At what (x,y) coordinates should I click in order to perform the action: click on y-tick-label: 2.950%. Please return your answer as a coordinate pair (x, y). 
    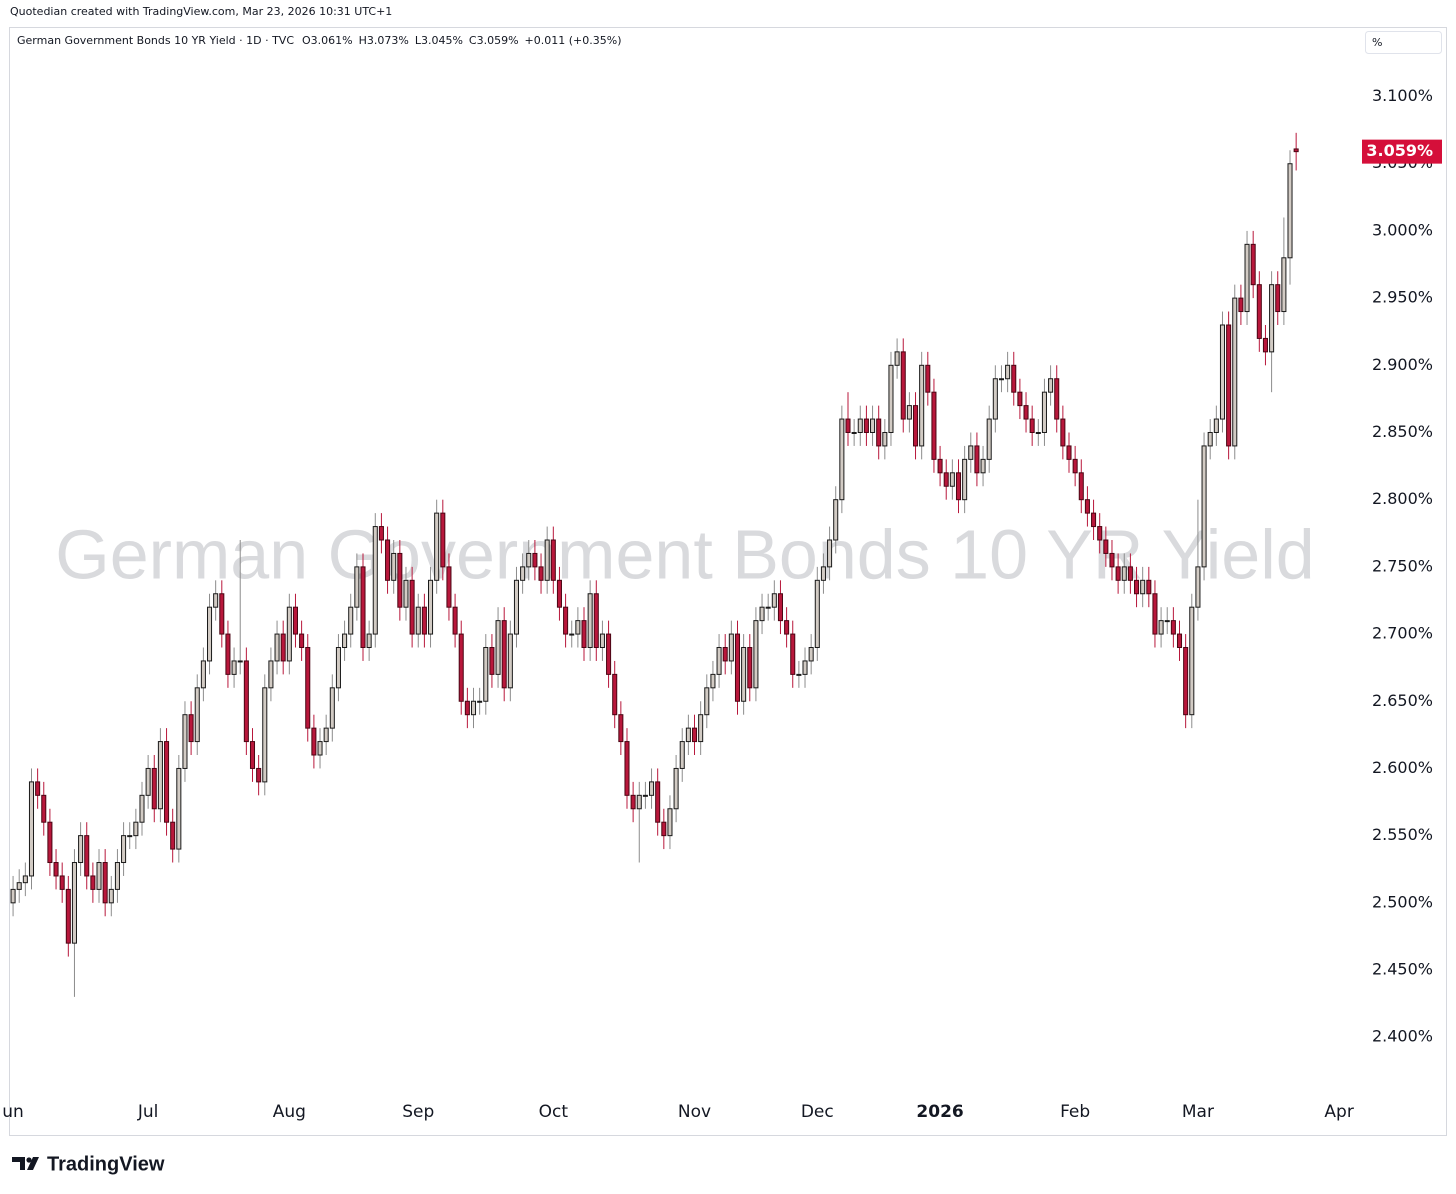
    Looking at the image, I should click on (1402, 297).